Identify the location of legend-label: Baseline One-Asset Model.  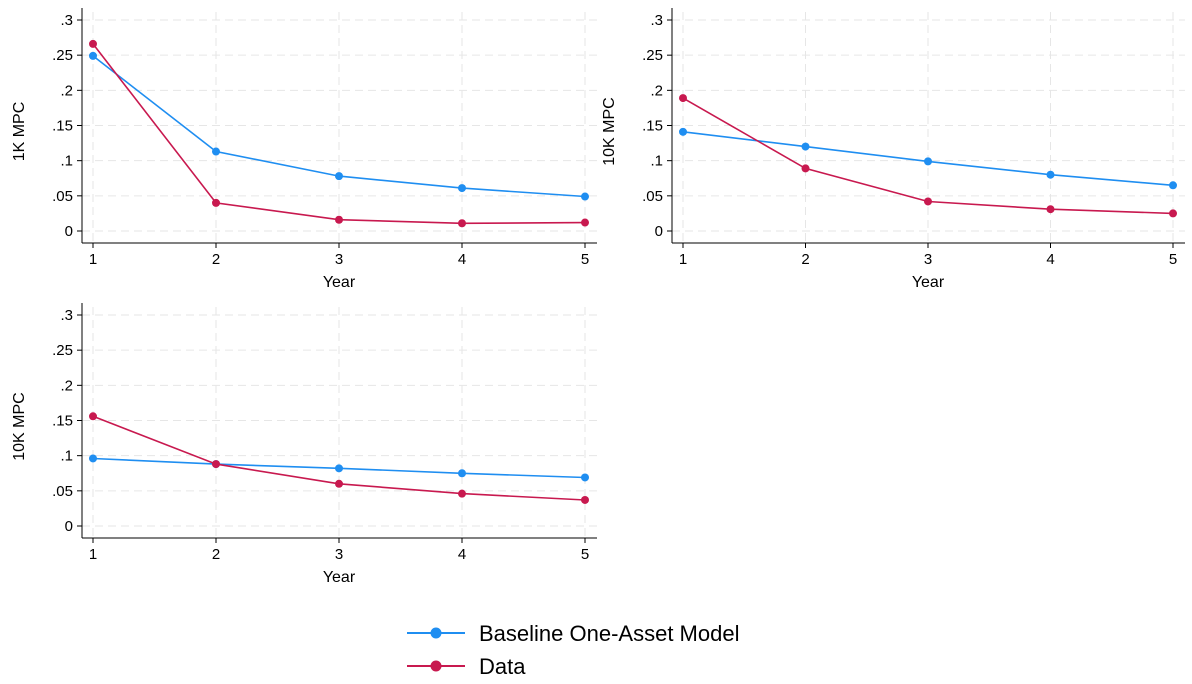
(609, 633).